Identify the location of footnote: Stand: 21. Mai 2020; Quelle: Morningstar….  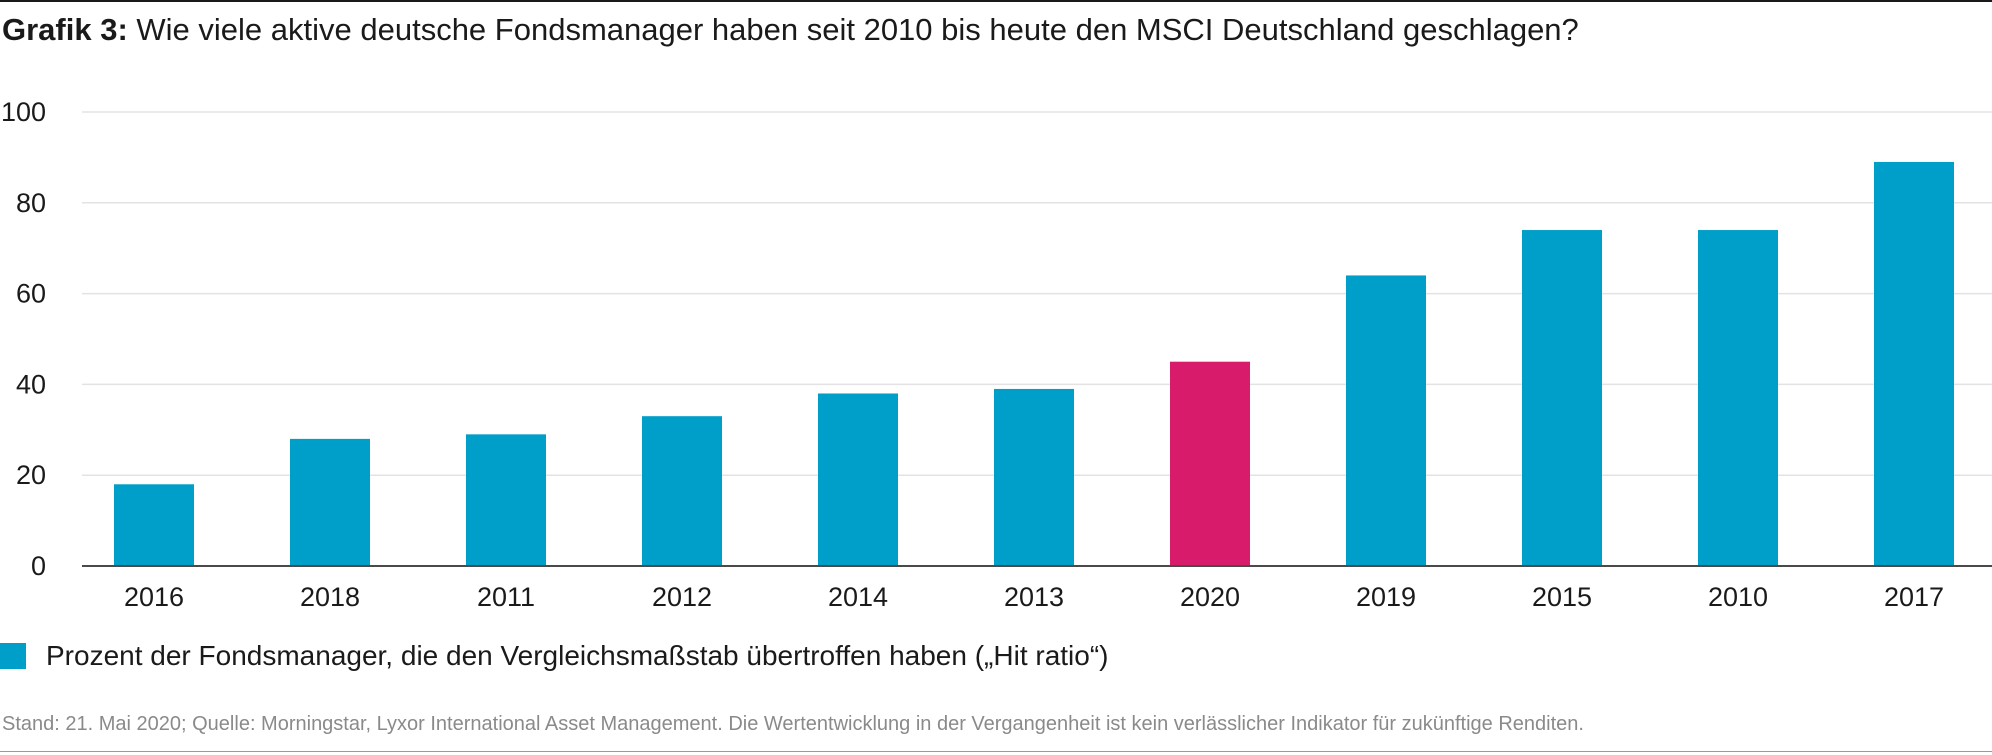
(793, 724).